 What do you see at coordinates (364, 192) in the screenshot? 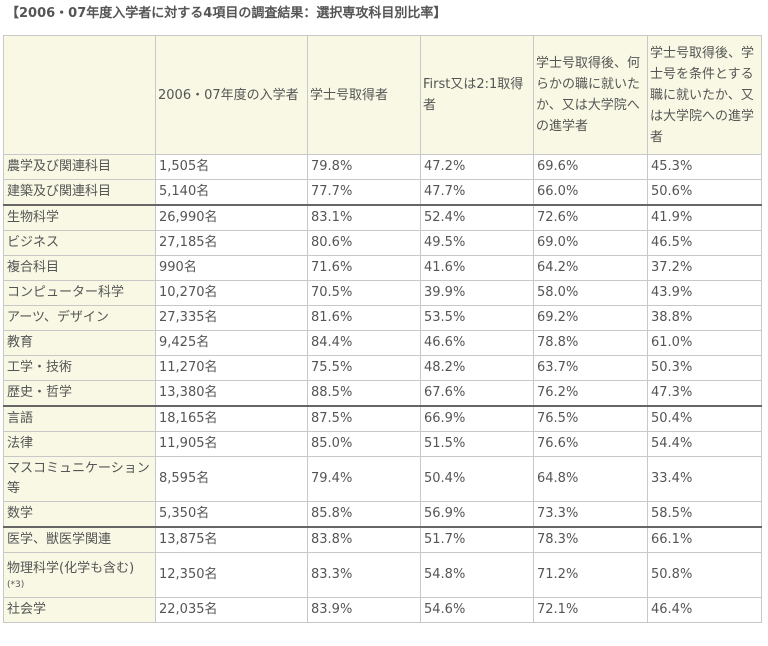
I see `degree-rate-cell: 77.7%` at bounding box center [364, 192].